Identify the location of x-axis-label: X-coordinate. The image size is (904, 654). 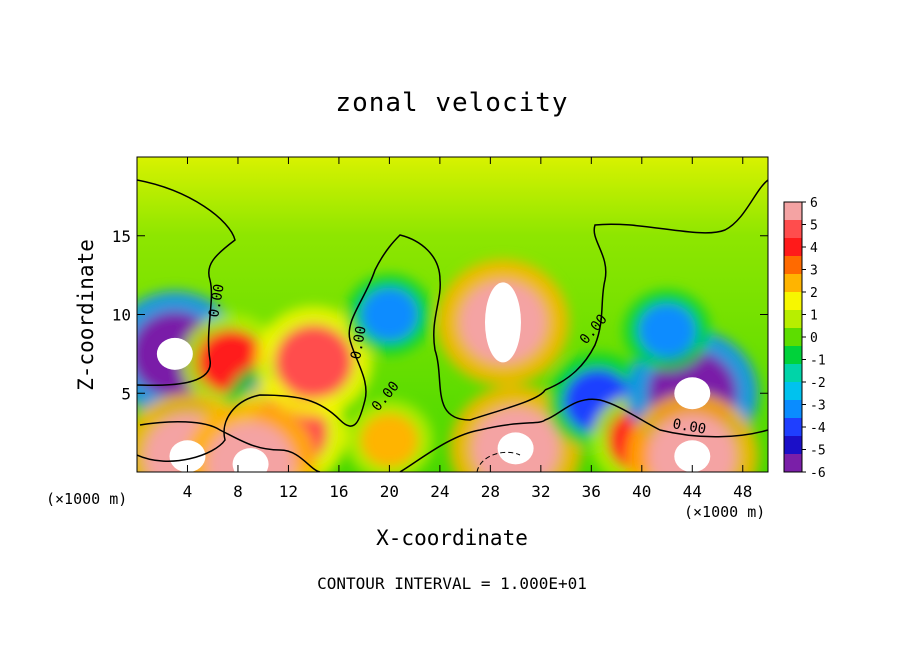
(452, 538).